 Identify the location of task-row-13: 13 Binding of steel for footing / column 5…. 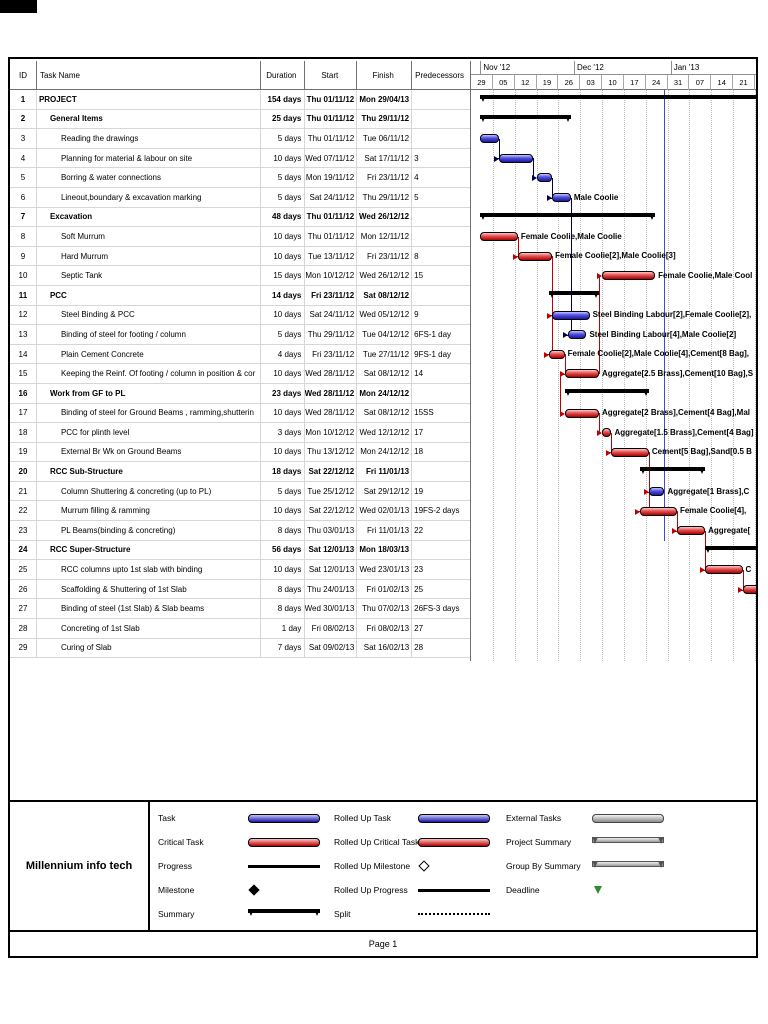
(240, 335).